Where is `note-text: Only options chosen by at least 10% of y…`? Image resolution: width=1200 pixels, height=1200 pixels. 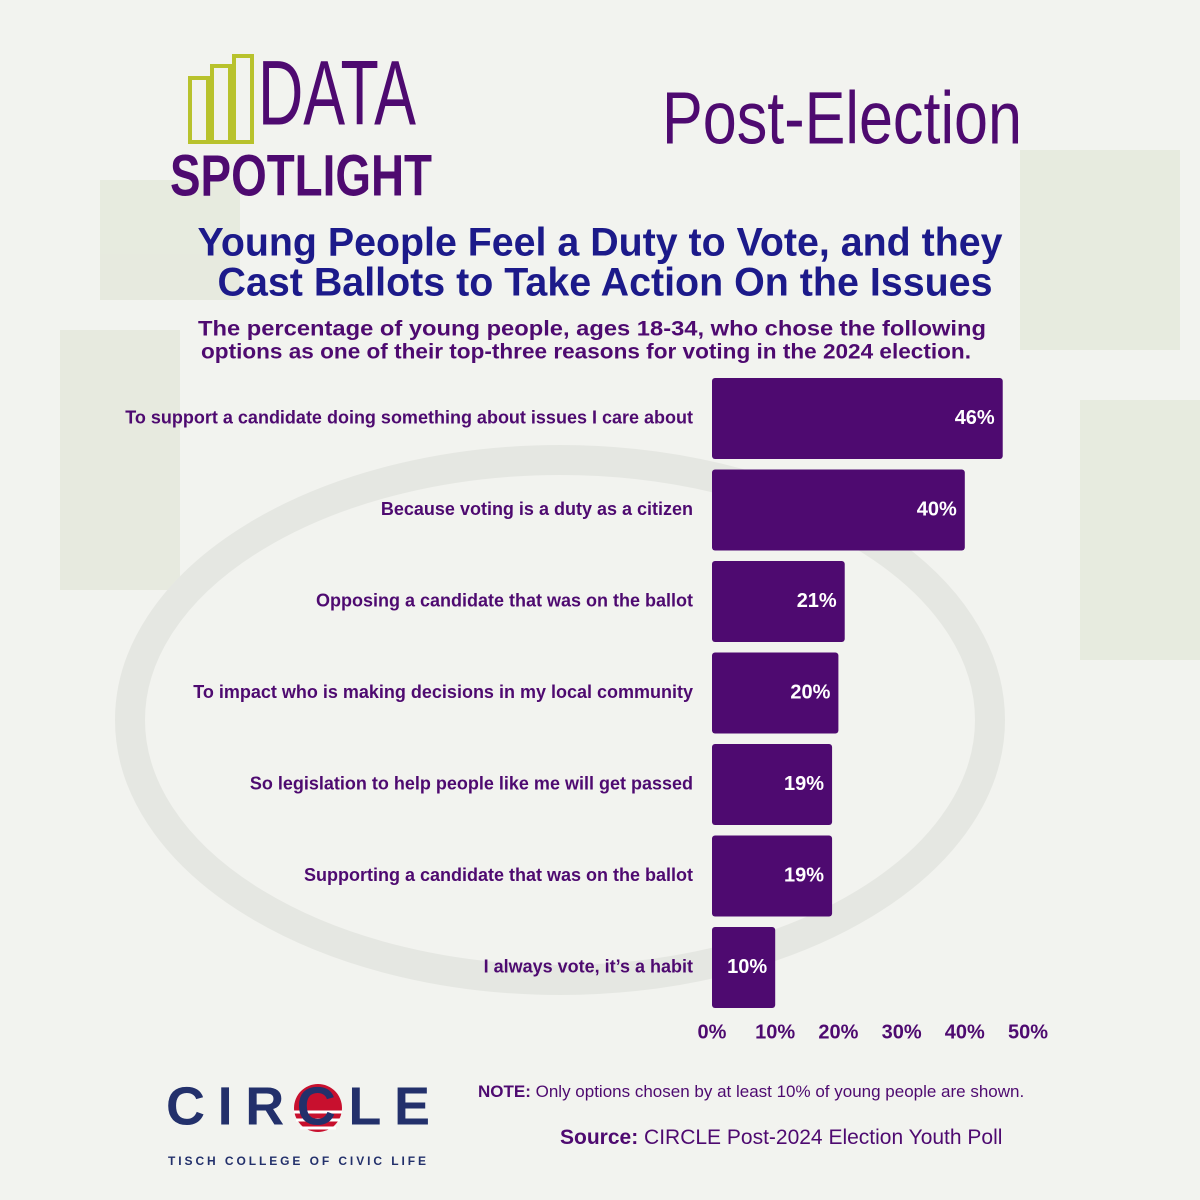 note-text: Only options chosen by at least 10% of y… is located at coordinates (780, 1091).